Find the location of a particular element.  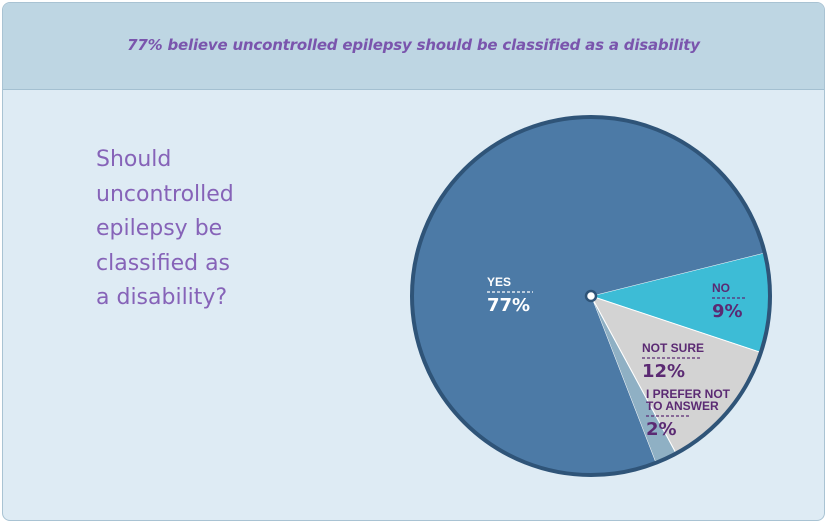

slice-label-value: 12% is located at coordinates (663, 371).